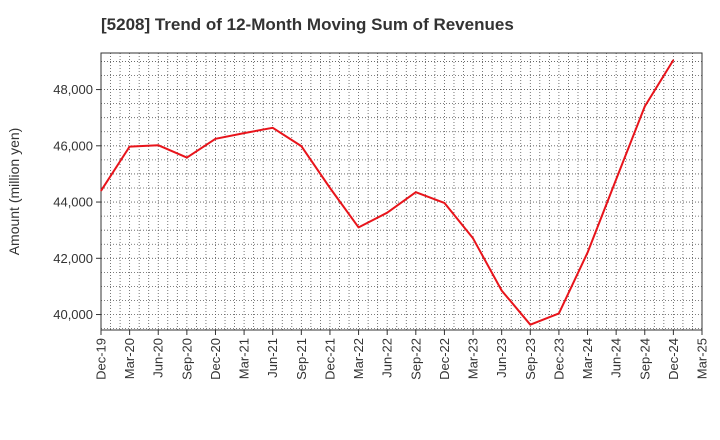 The image size is (720, 440). What do you see at coordinates (702, 358) in the screenshot?
I see `x-tick-label: Mar-25` at bounding box center [702, 358].